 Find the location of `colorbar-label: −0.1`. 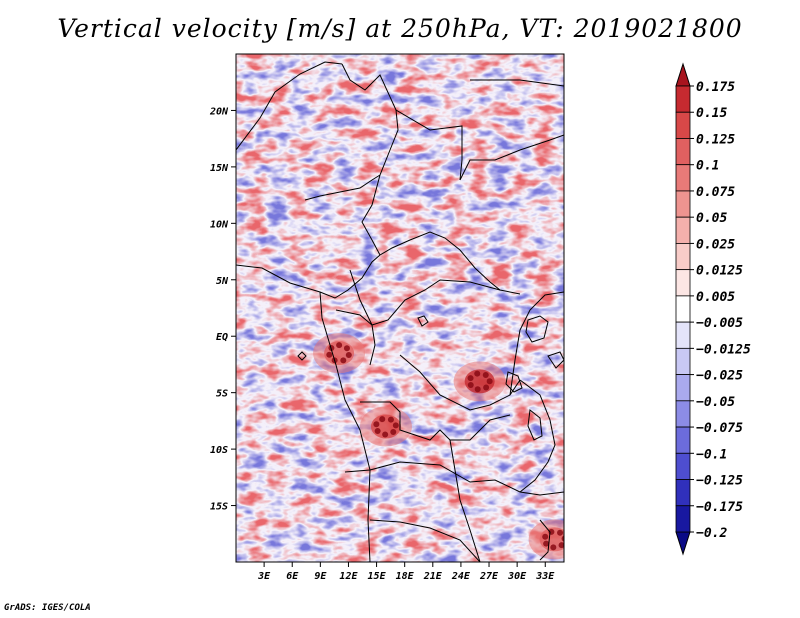

colorbar-label: −0.1 is located at coordinates (711, 454).